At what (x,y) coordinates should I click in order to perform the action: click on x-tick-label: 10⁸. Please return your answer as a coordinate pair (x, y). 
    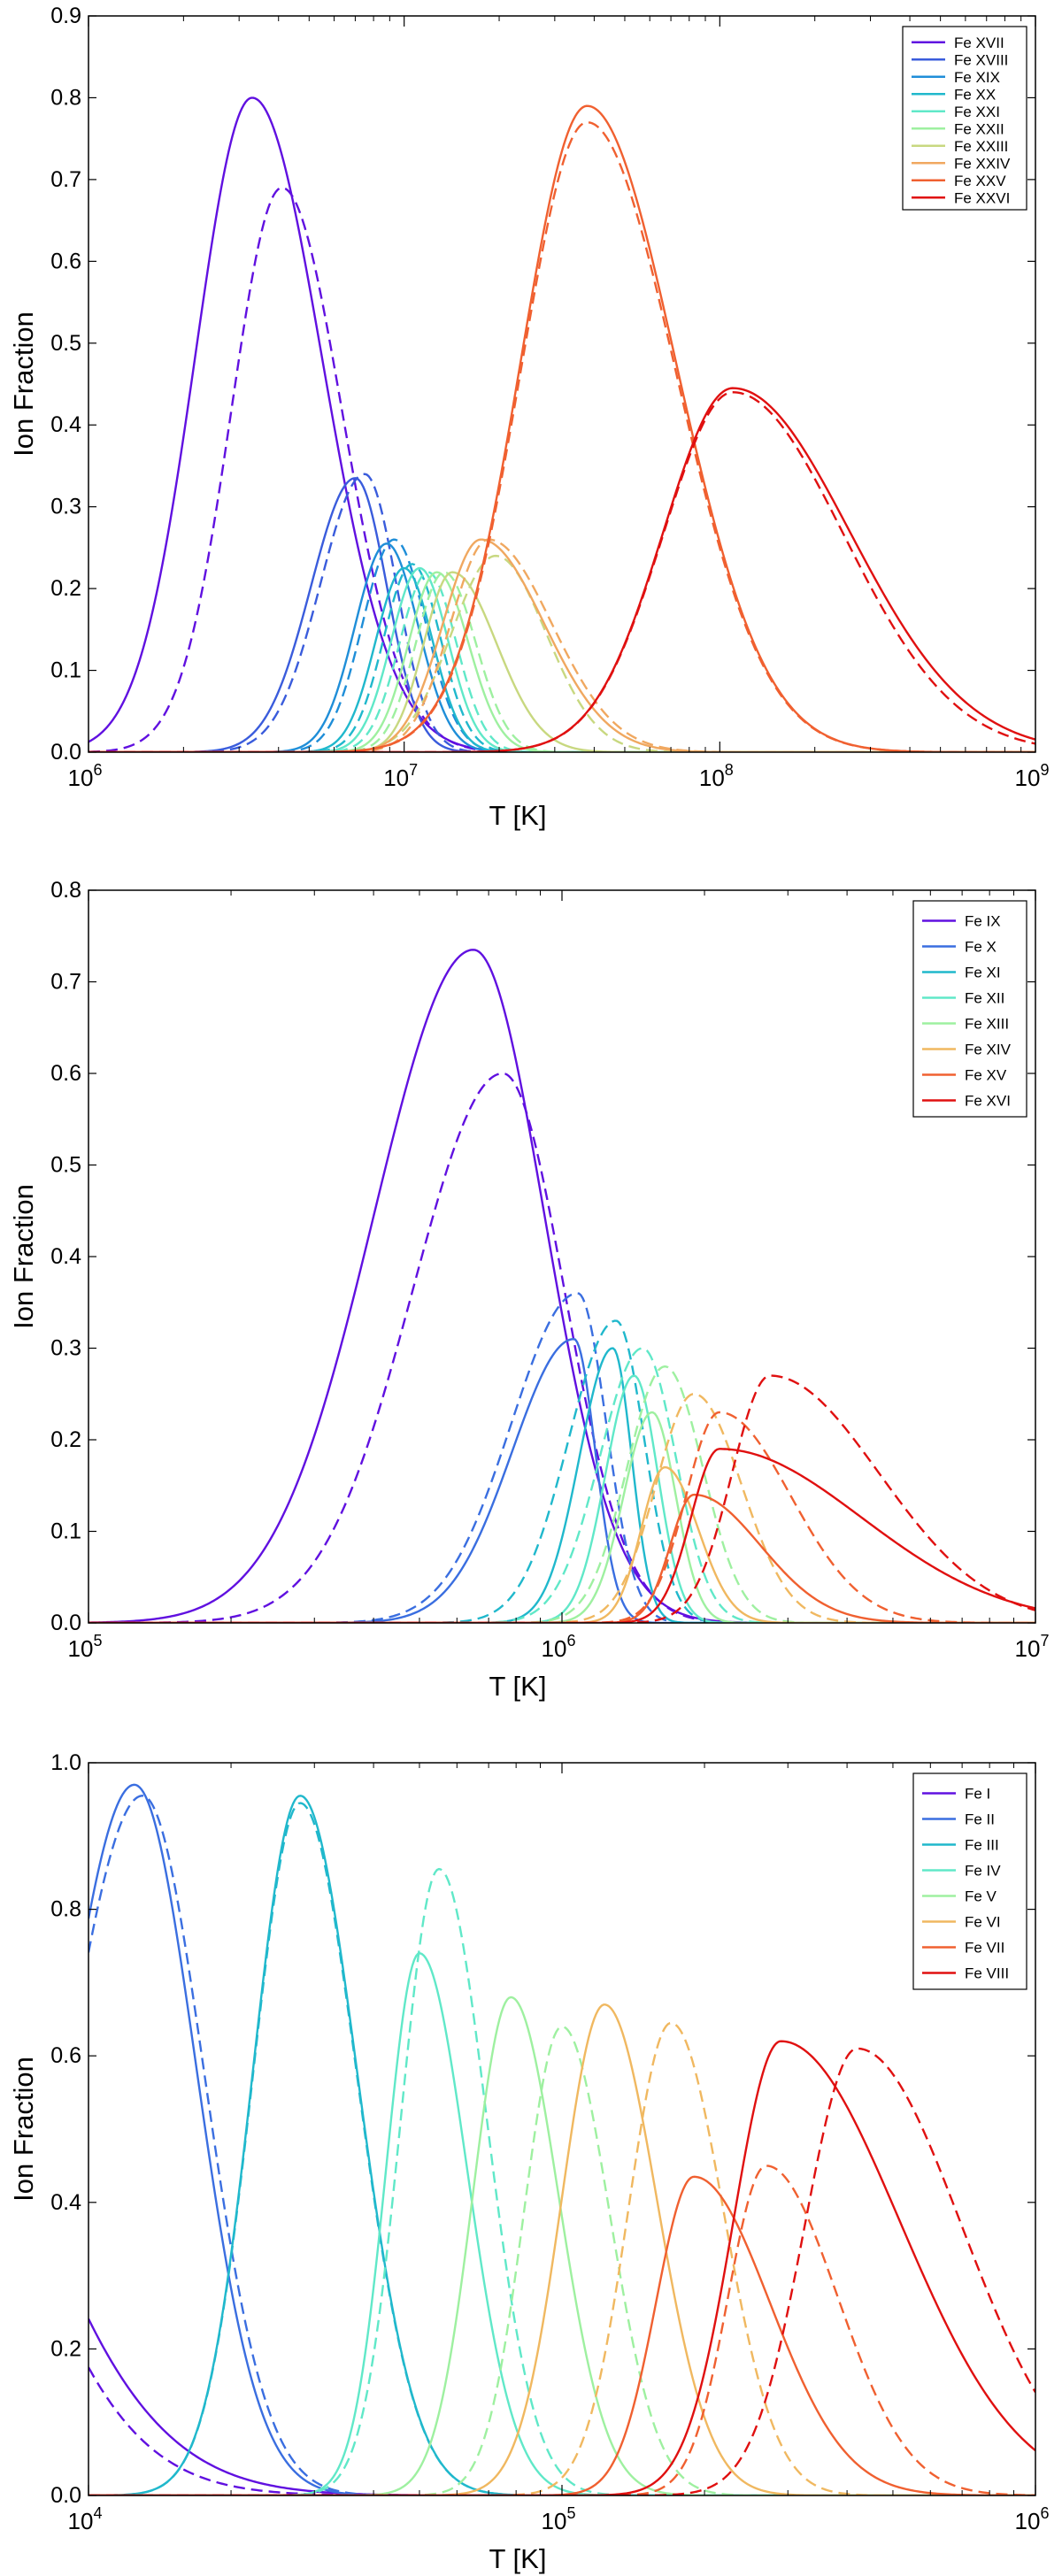
    Looking at the image, I should click on (716, 776).